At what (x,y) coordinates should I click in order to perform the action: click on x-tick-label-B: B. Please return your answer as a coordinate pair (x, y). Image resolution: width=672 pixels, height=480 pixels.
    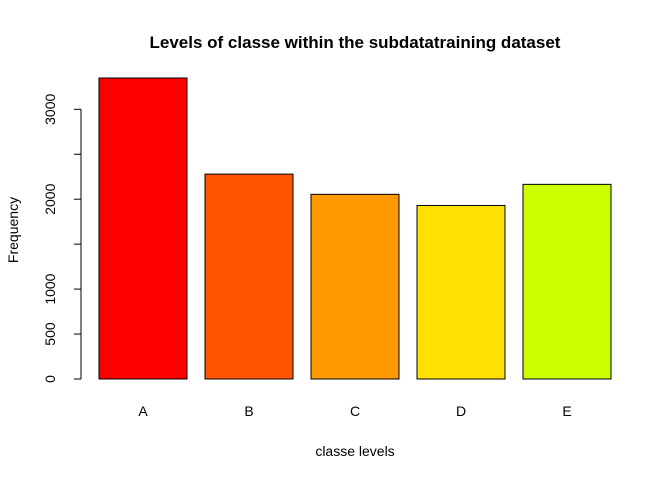
    Looking at the image, I should click on (248, 411).